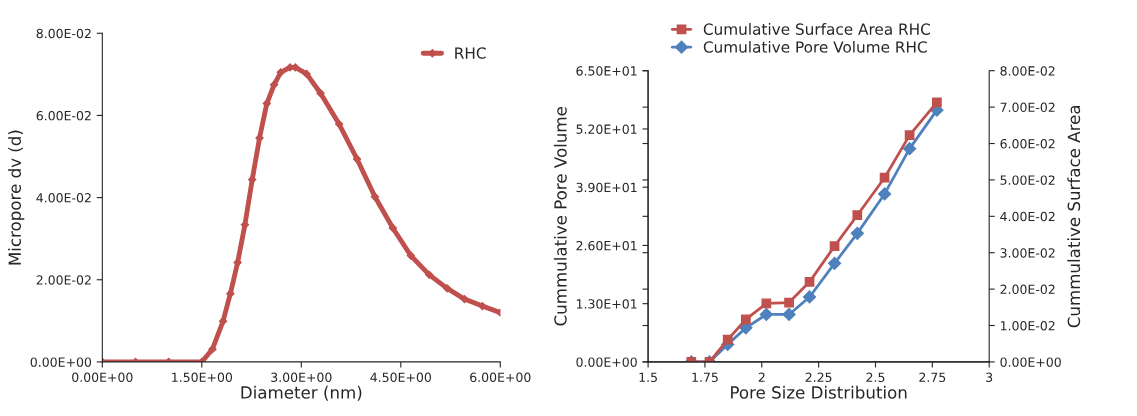 The height and width of the screenshot is (416, 1137). I want to click on y-tick-label: 5.20E+01, so click(606, 129).